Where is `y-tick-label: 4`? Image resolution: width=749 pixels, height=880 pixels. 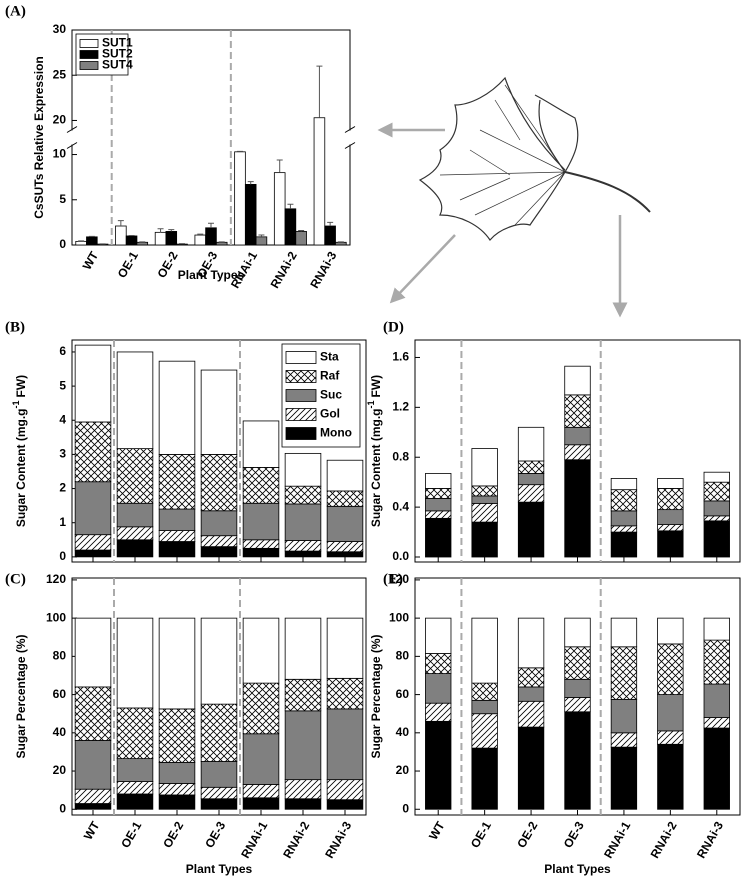
y-tick-label: 4 is located at coordinates (62, 419).